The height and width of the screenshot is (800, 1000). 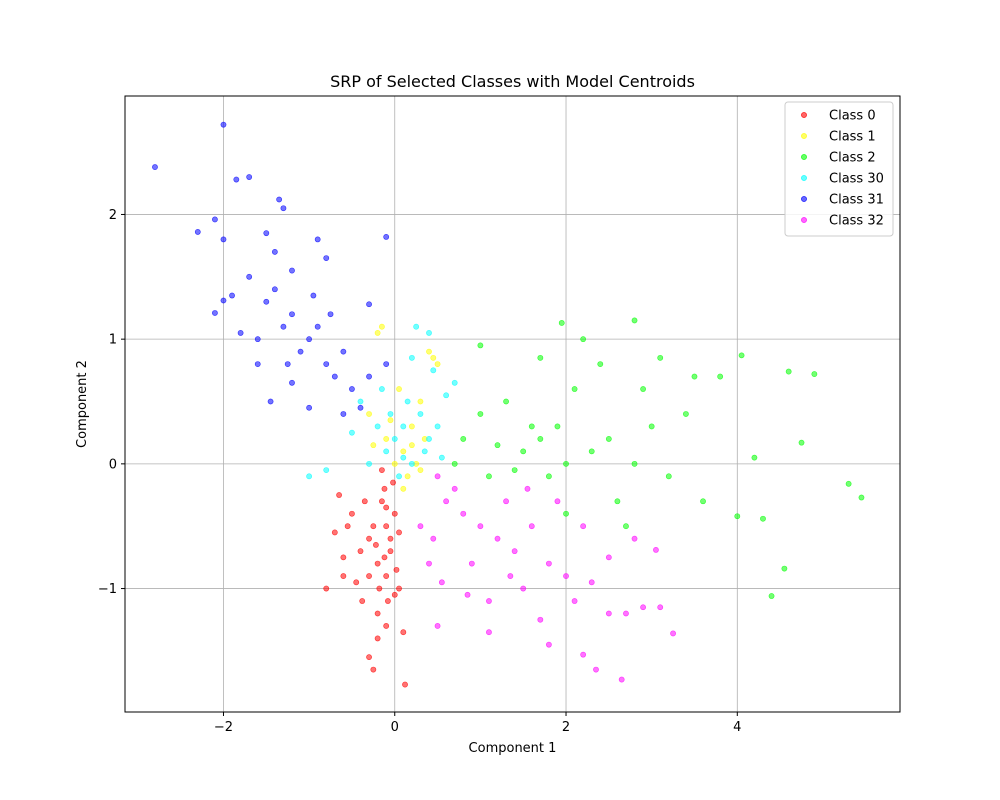 I want to click on x-tick-label: 4, so click(x=737, y=727).